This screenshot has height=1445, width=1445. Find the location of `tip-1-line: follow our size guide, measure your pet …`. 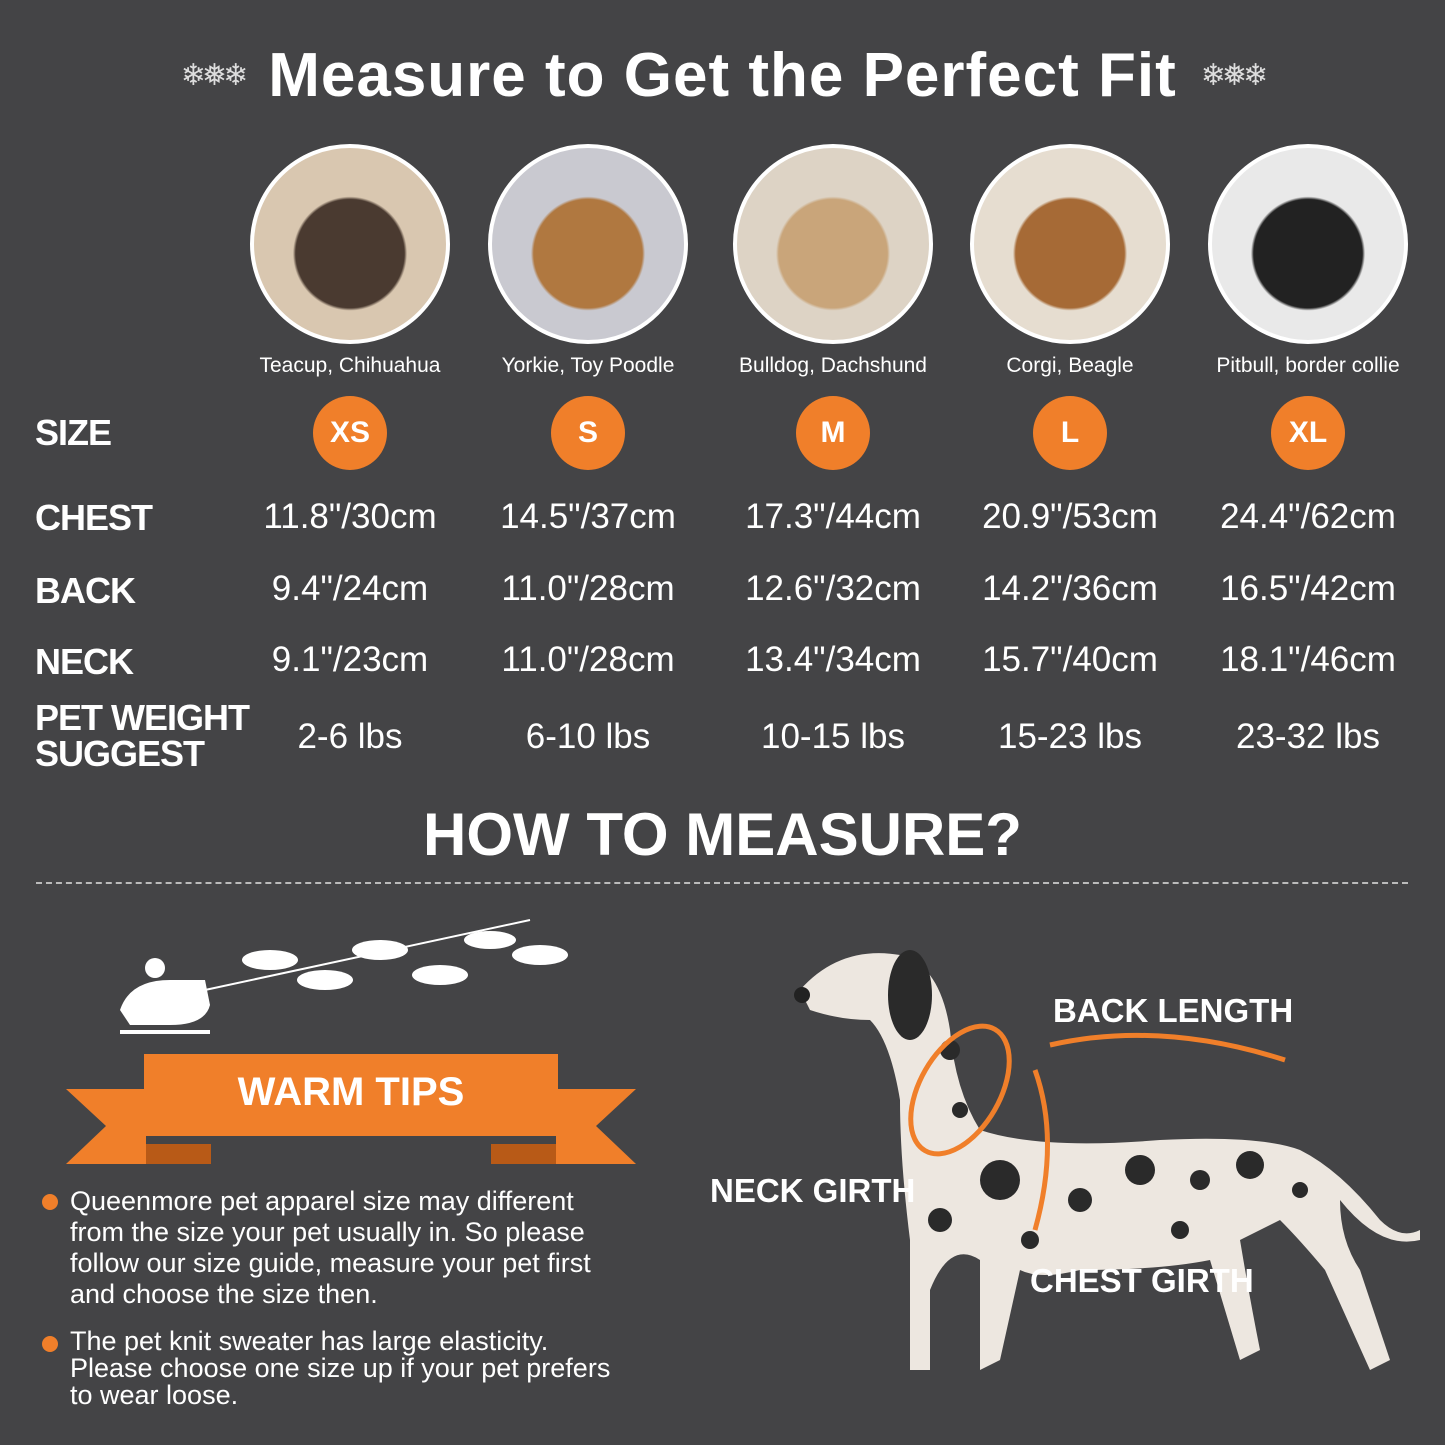

tip-1-line: follow our size guide, measure your pet … is located at coordinates (330, 1263).